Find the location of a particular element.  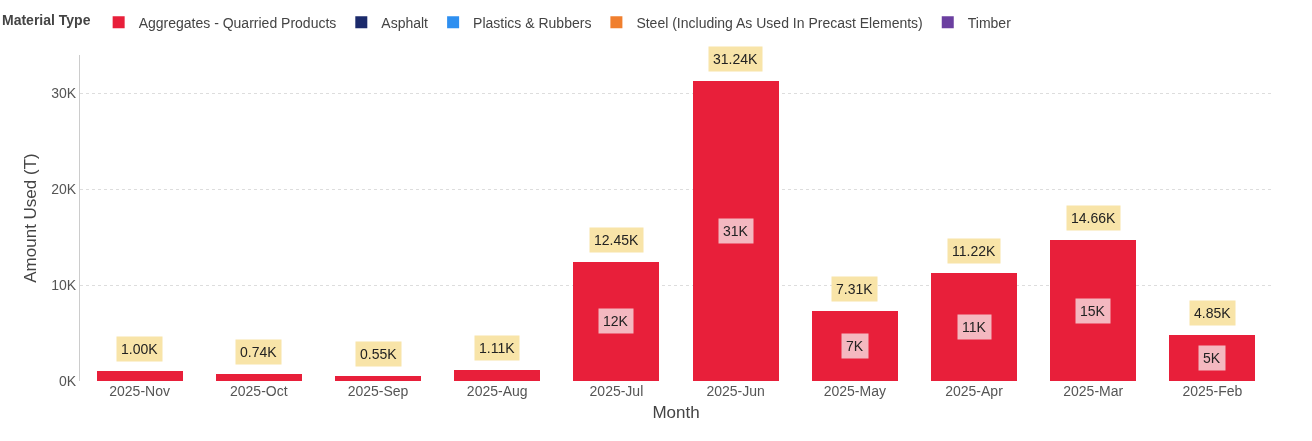

data-label: 11K is located at coordinates (974, 327).